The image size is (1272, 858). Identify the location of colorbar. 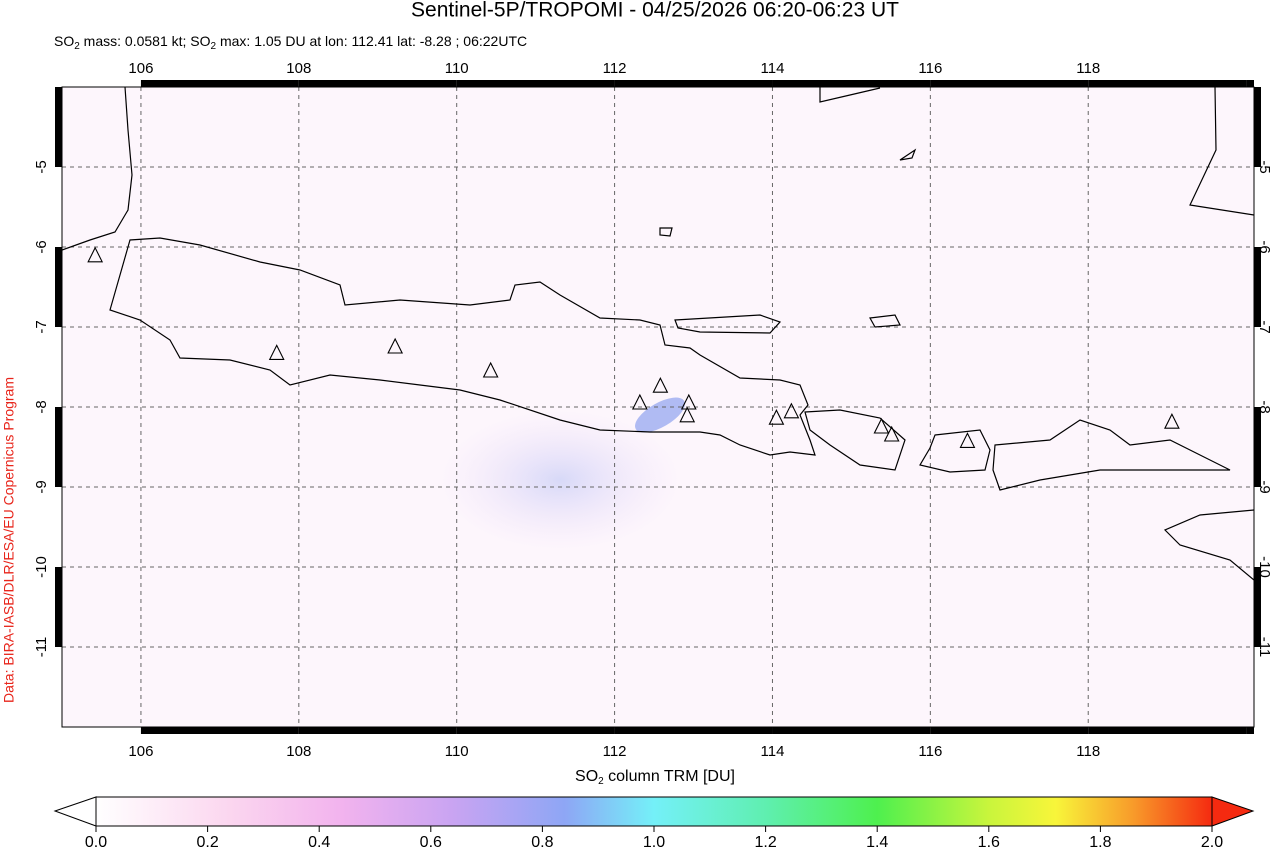
(654, 811).